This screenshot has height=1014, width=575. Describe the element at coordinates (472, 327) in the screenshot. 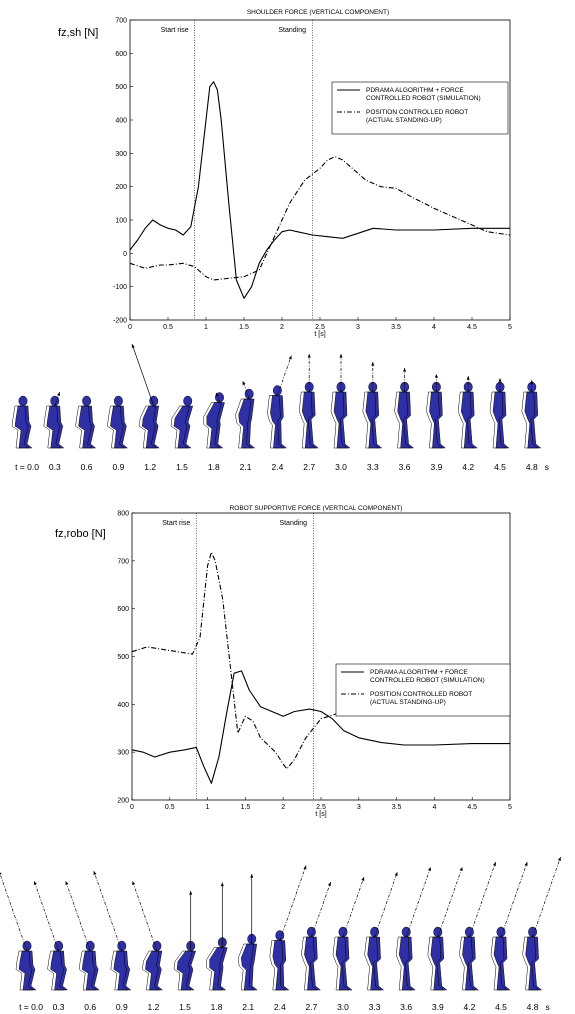

I see `x-tick-label: 4.5` at that location.